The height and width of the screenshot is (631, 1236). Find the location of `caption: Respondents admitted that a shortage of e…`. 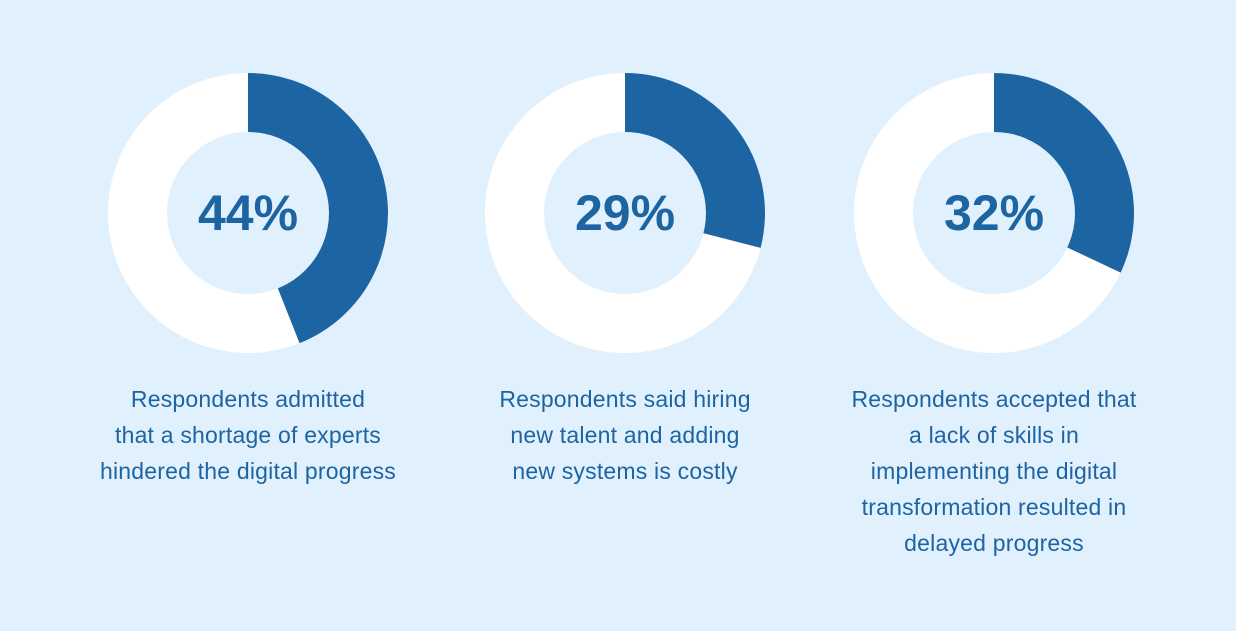

caption: Respondents admitted that a shortage of e… is located at coordinates (248, 435).